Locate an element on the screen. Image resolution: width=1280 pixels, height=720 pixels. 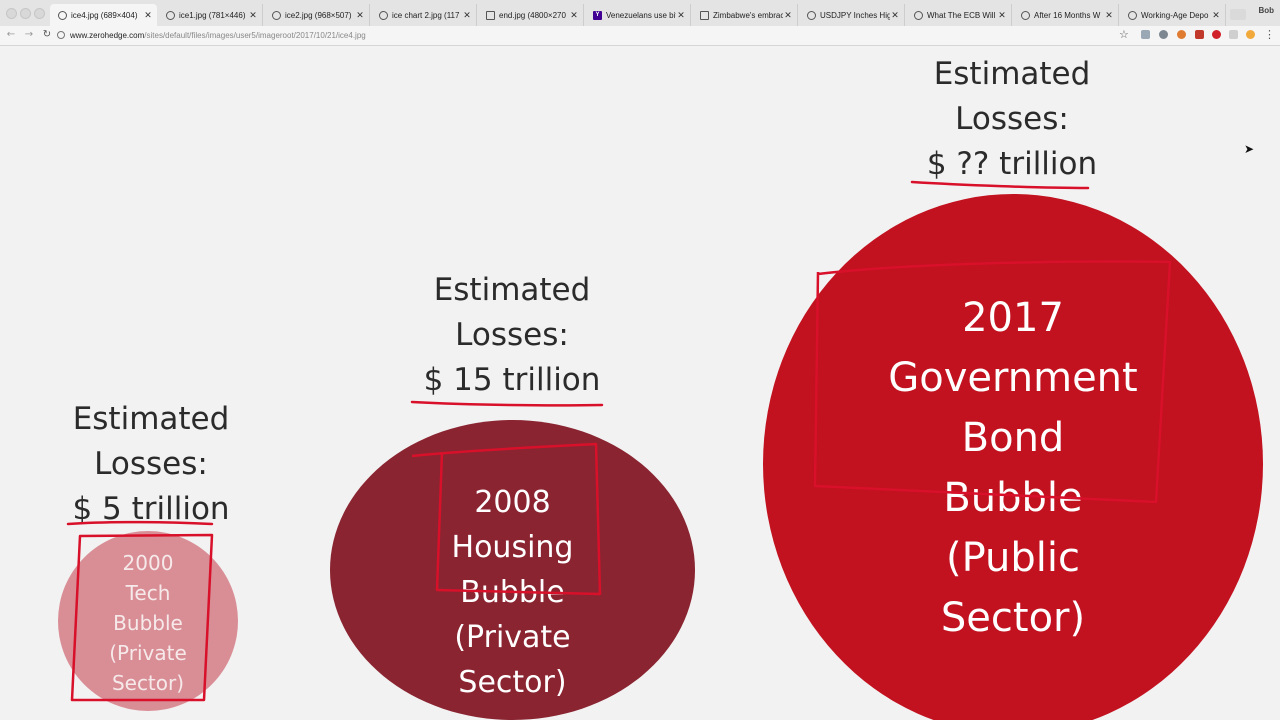
record-icon is located at coordinates (1216, 34).